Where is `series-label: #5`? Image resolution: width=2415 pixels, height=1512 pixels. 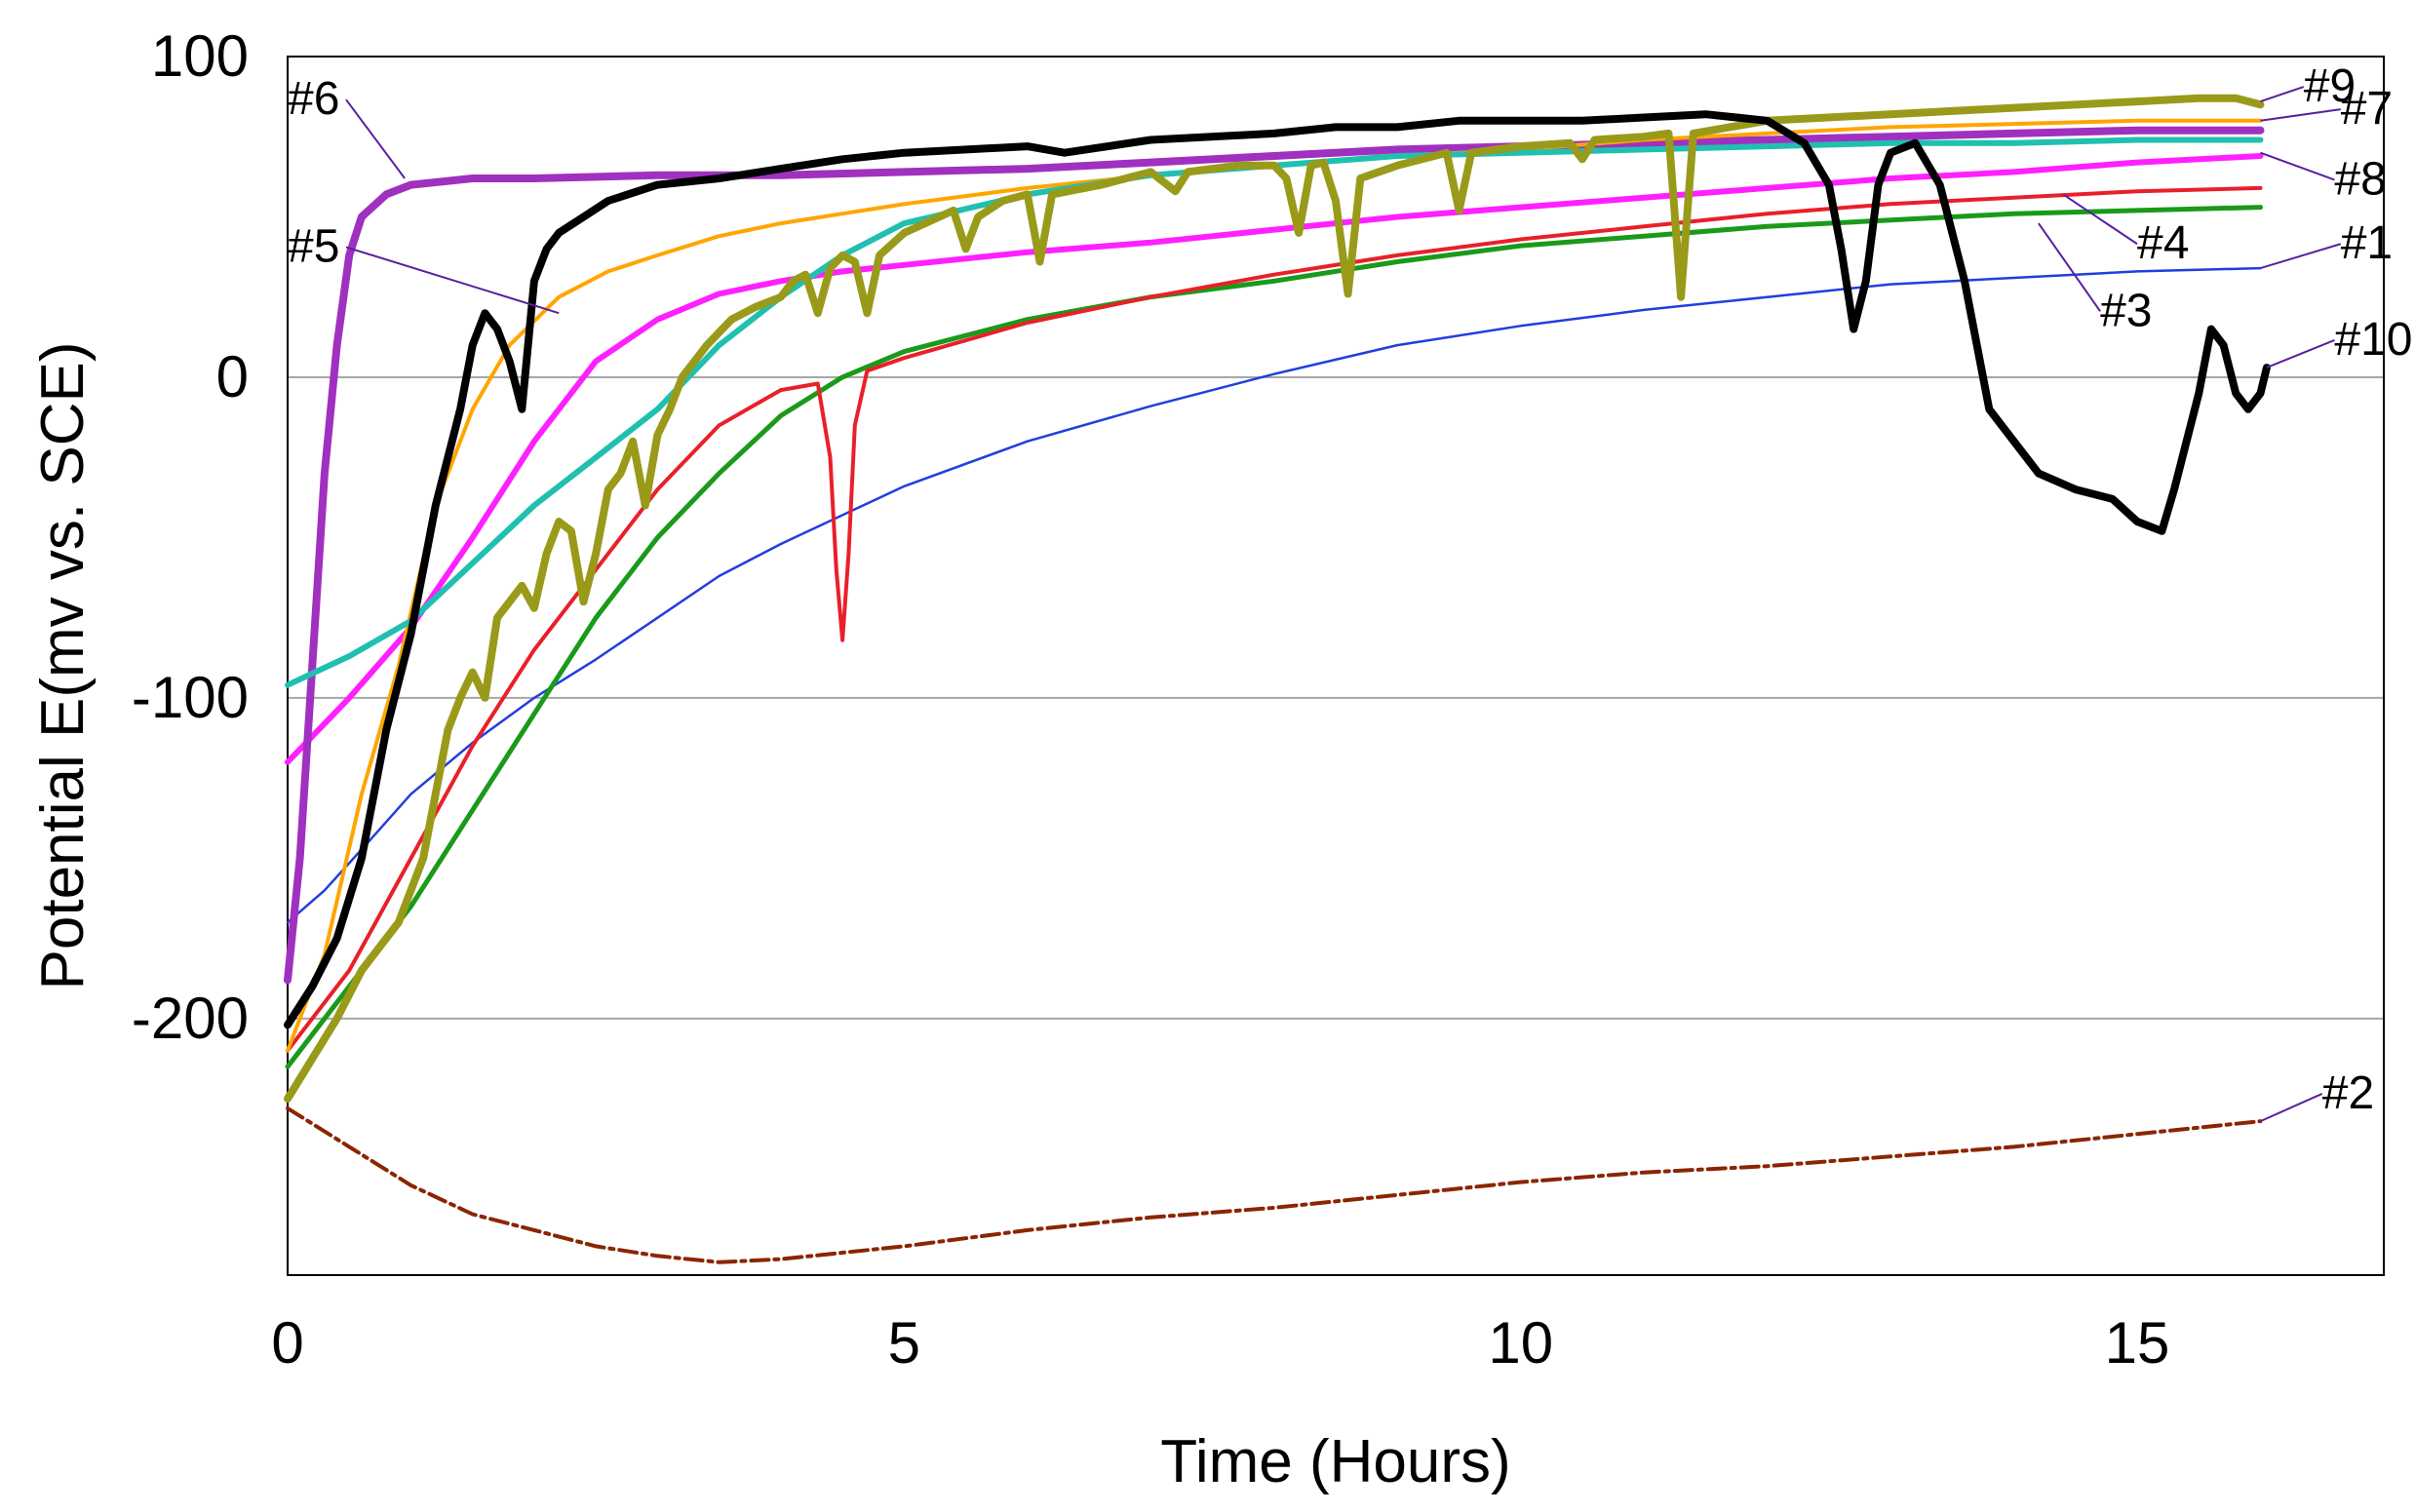
series-label: #5 is located at coordinates (314, 247).